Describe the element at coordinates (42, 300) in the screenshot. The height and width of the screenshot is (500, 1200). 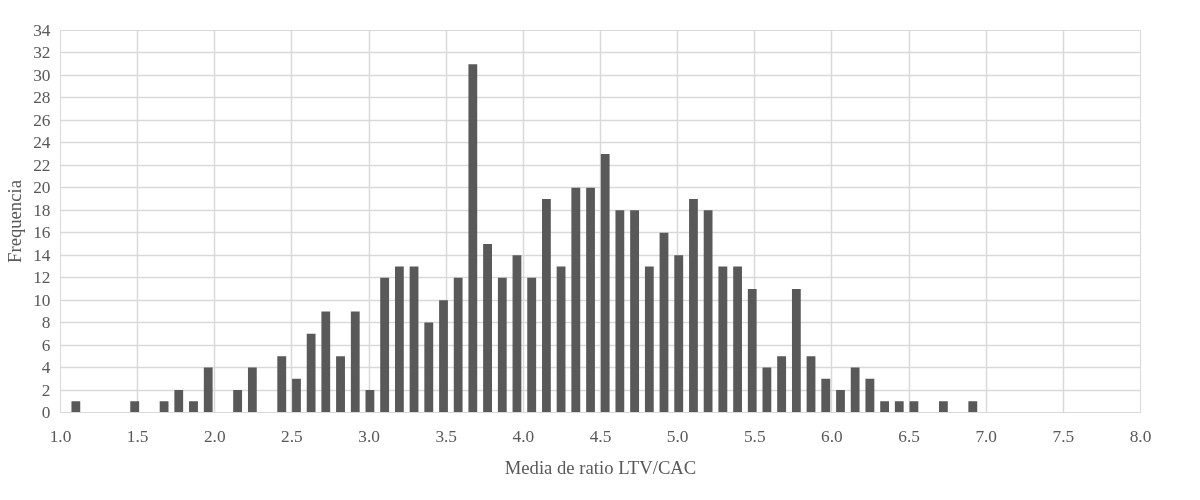
I see `y-tick-label: 10` at that location.